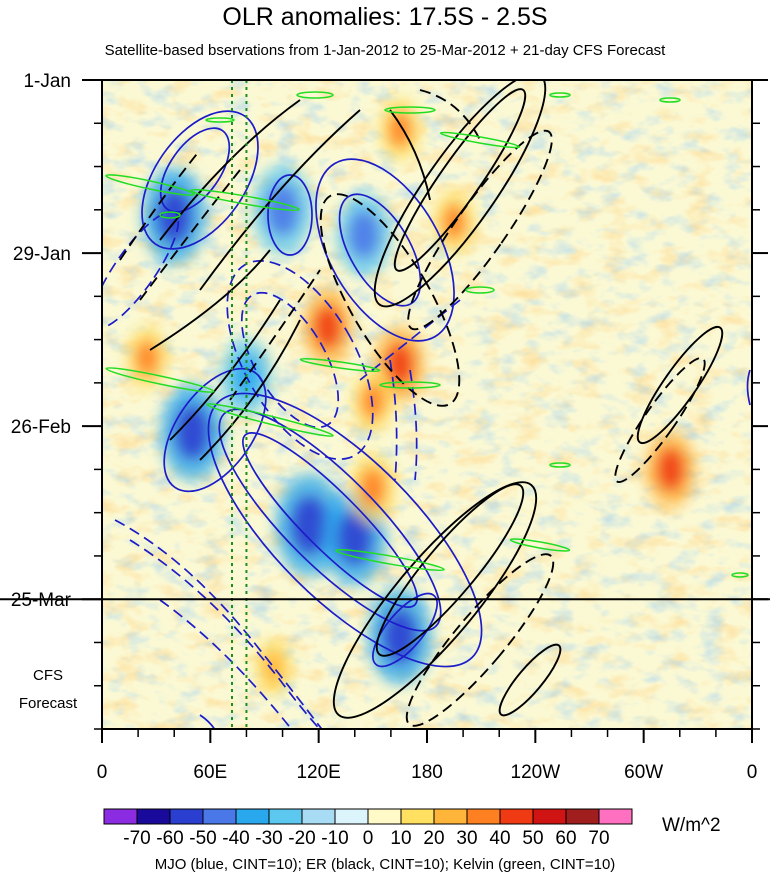 Image resolution: width=770 pixels, height=878 pixels. What do you see at coordinates (643, 772) in the screenshot?
I see `x-tick-label: 60W` at bounding box center [643, 772].